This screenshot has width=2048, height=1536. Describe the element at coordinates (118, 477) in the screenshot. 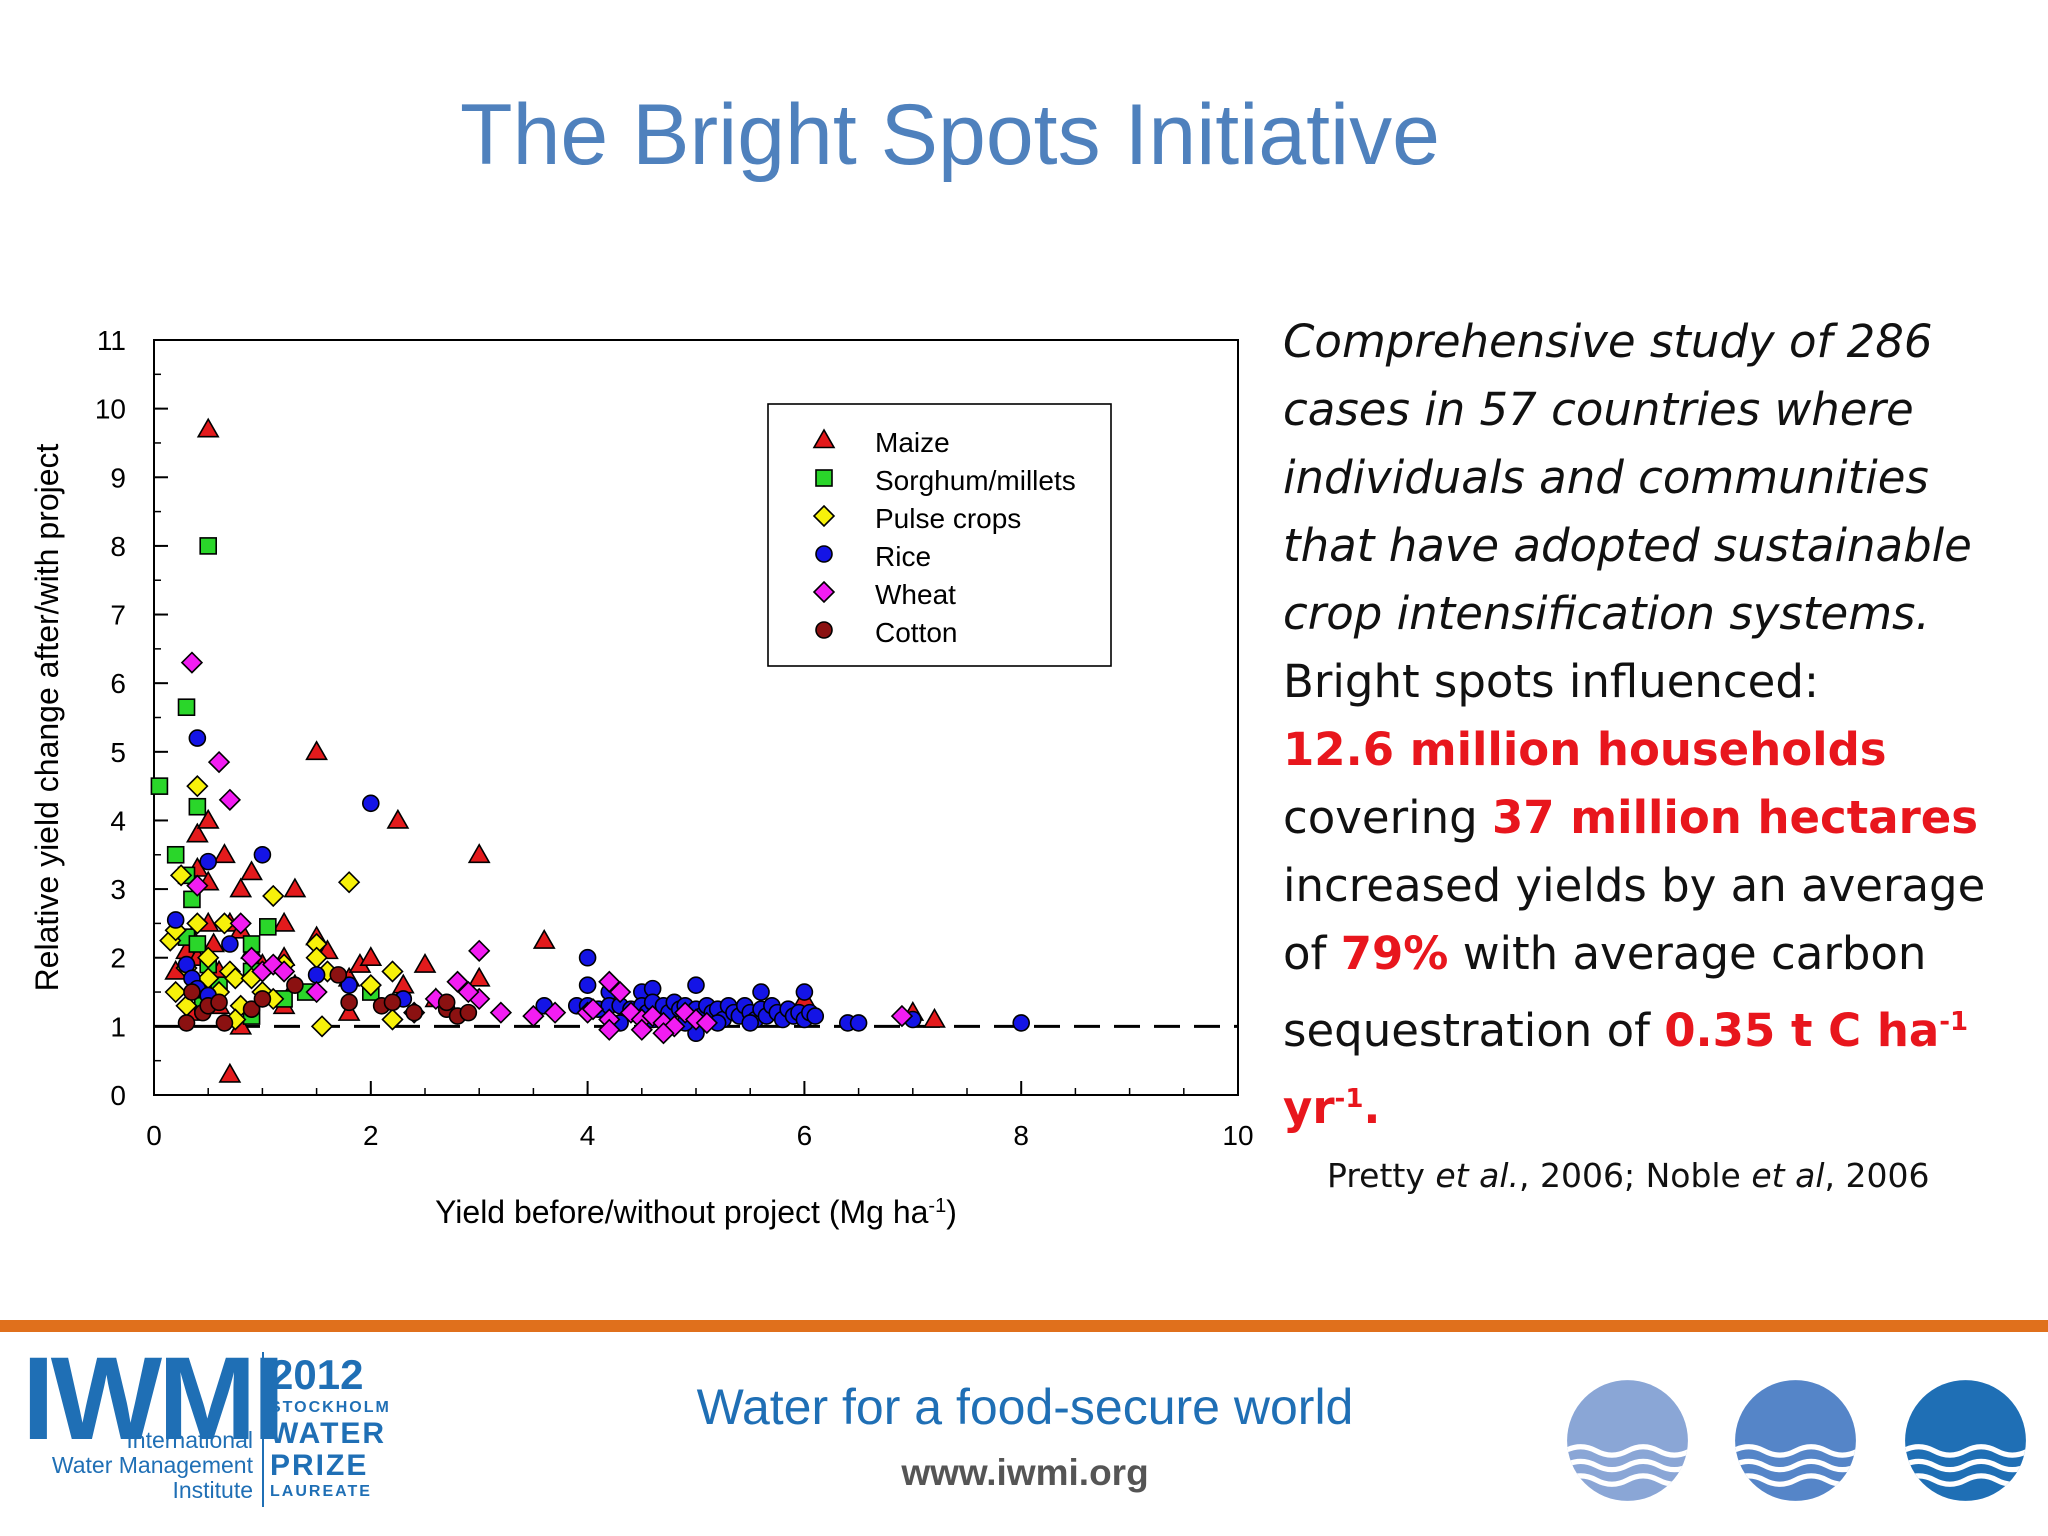

I see `y-tick-label: 9` at that location.